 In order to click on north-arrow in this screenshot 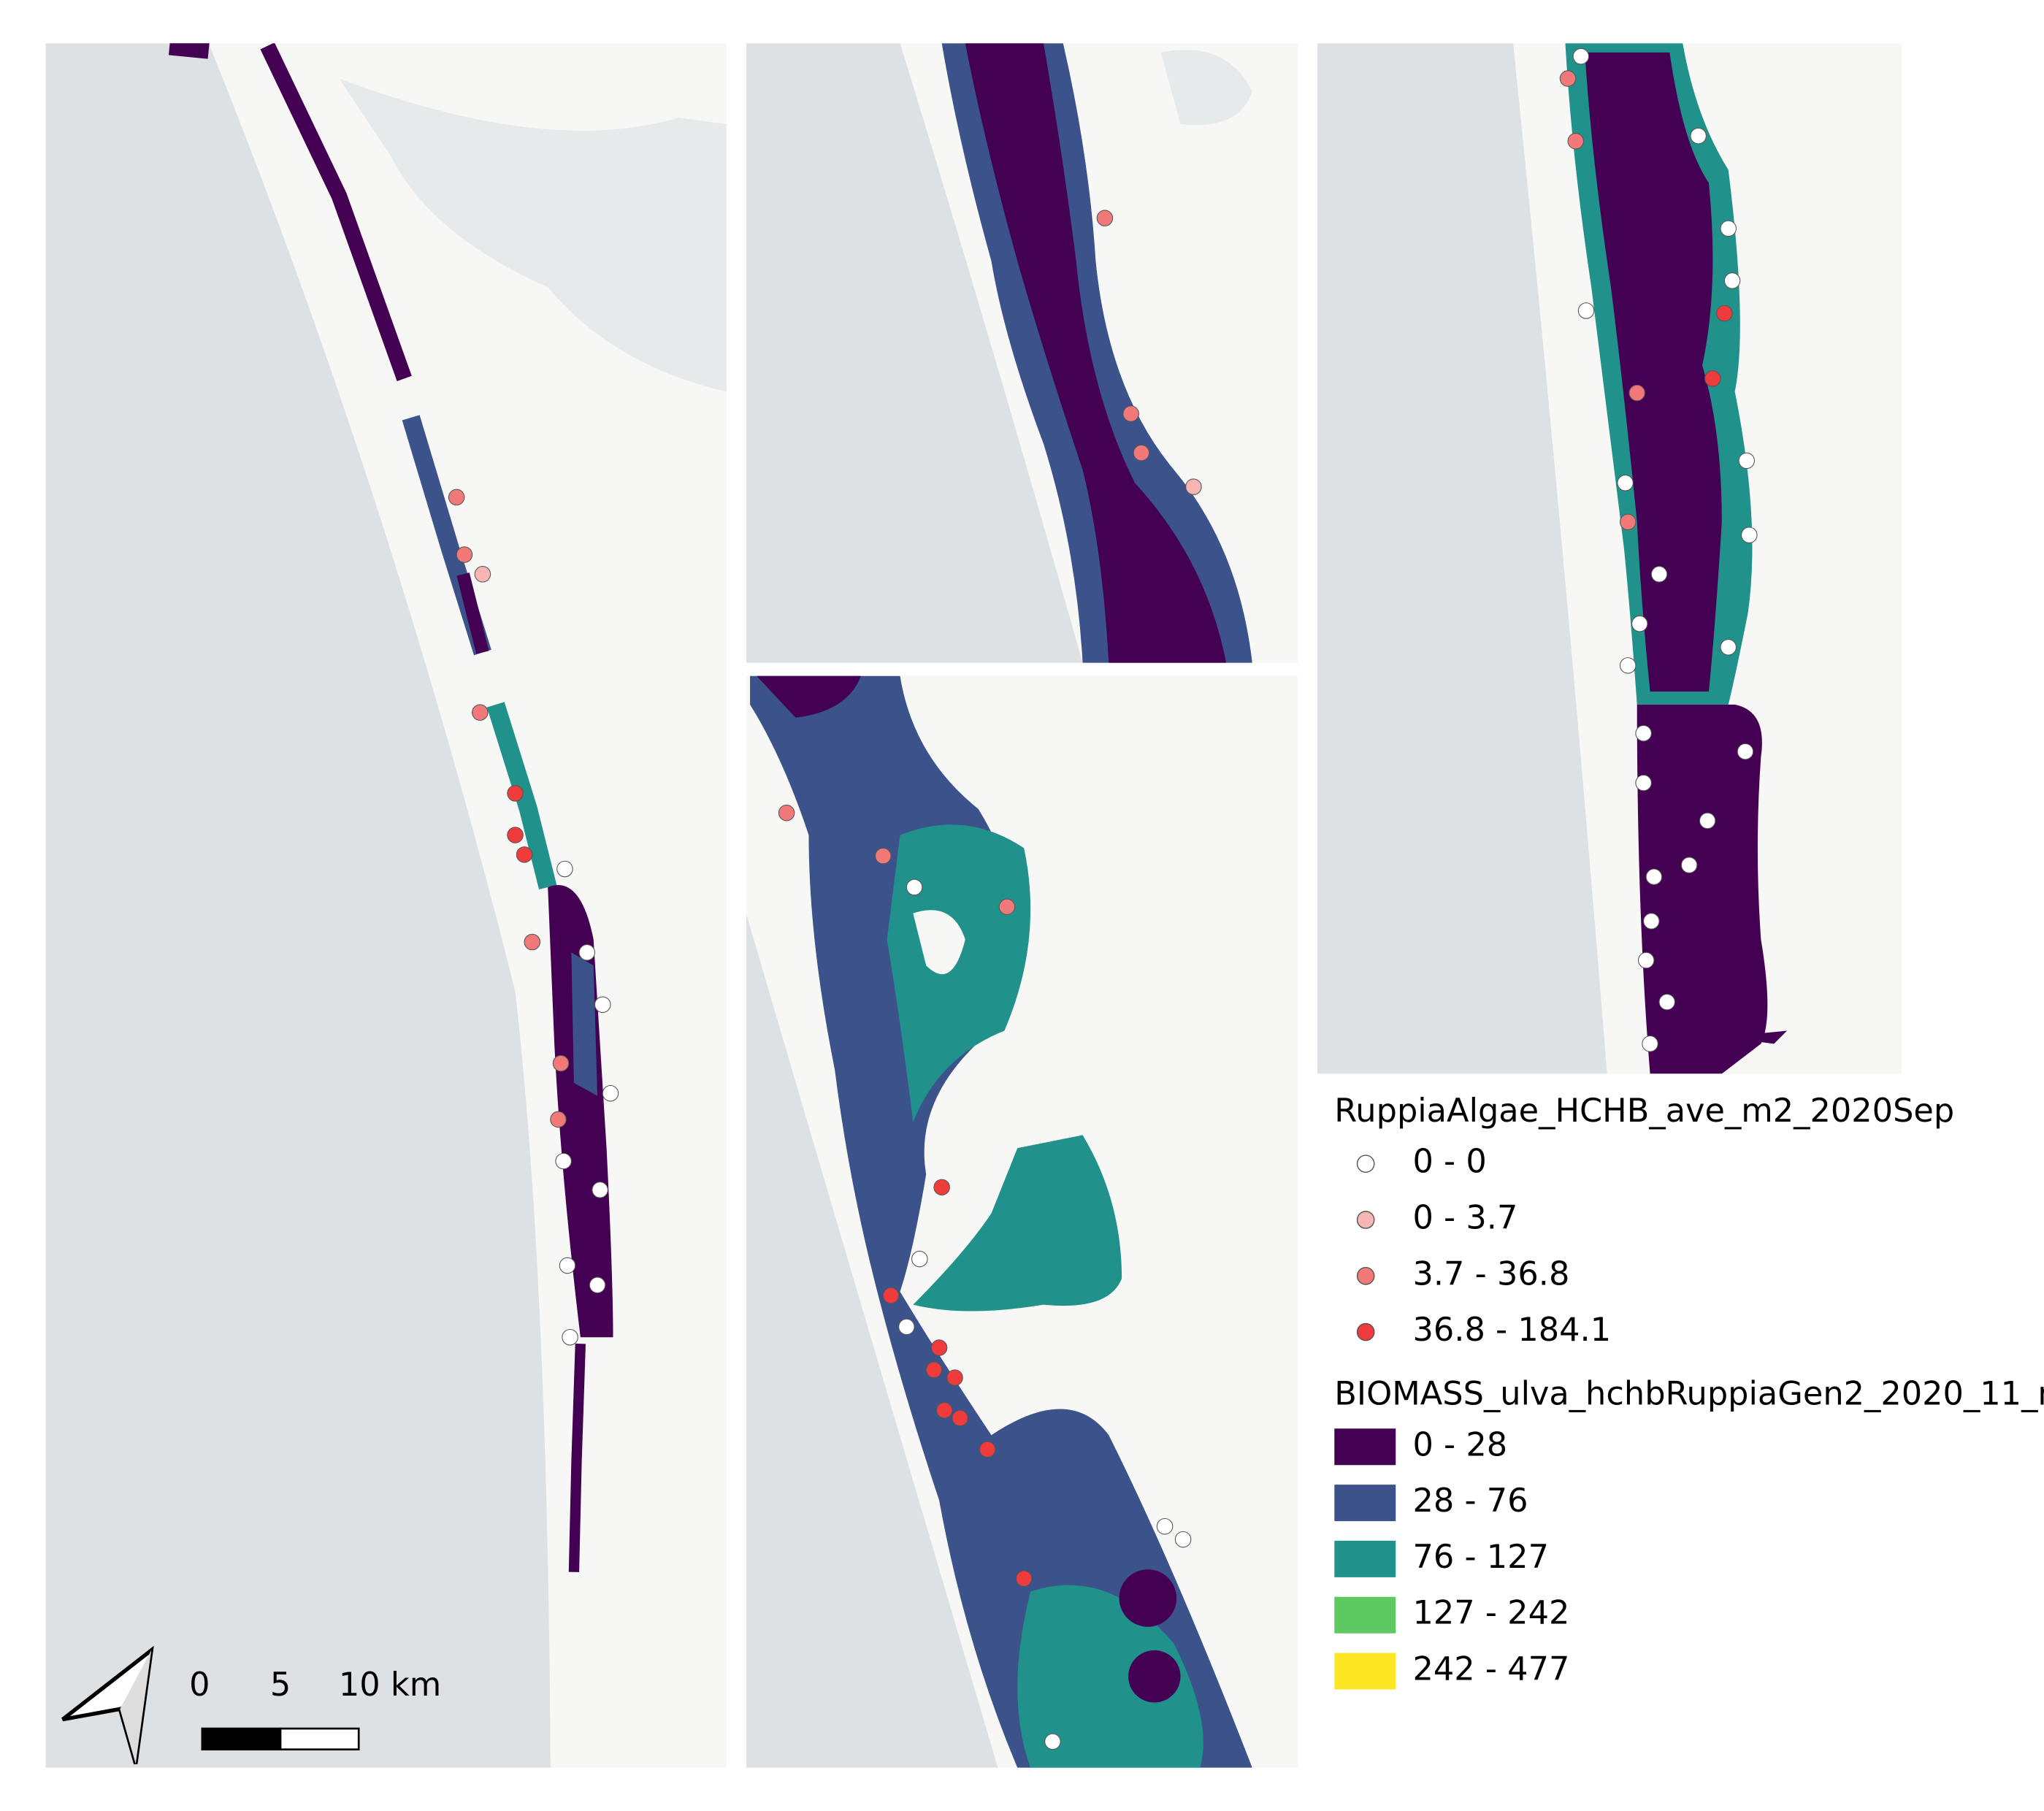, I will do `click(107, 1705)`.